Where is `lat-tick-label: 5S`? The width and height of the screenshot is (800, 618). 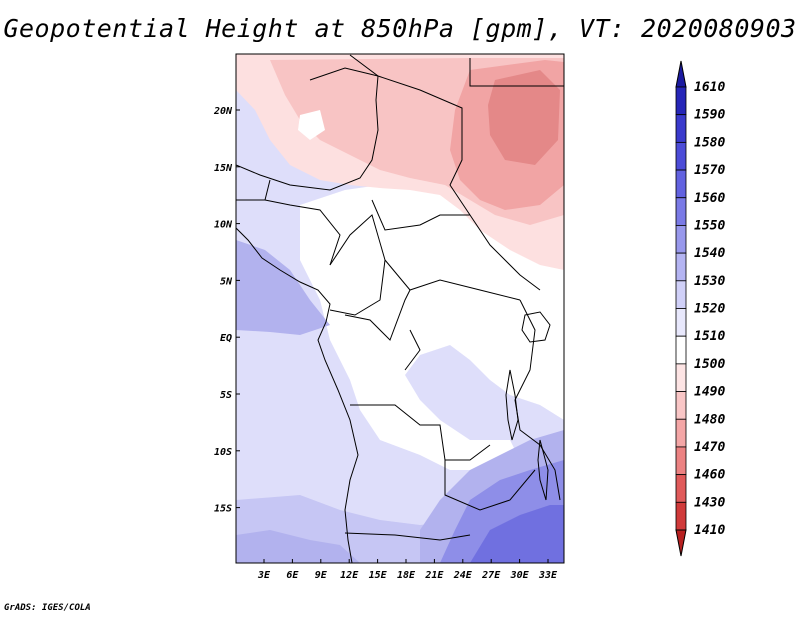
lat-tick-label: 5S is located at coordinates (226, 395).